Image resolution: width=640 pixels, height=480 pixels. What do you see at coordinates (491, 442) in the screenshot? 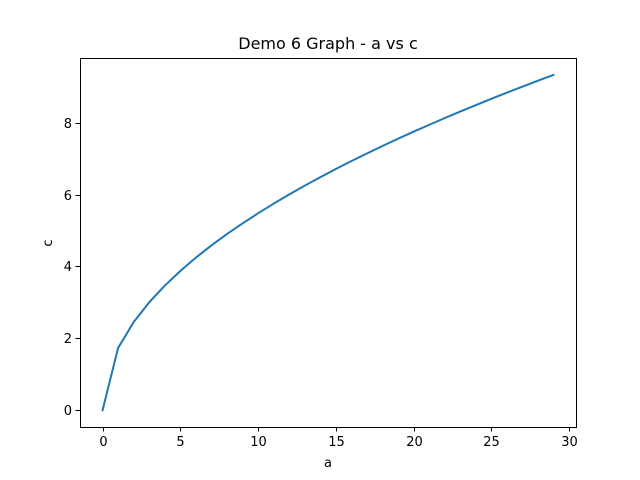
I see `x-tick-label: 25` at bounding box center [491, 442].